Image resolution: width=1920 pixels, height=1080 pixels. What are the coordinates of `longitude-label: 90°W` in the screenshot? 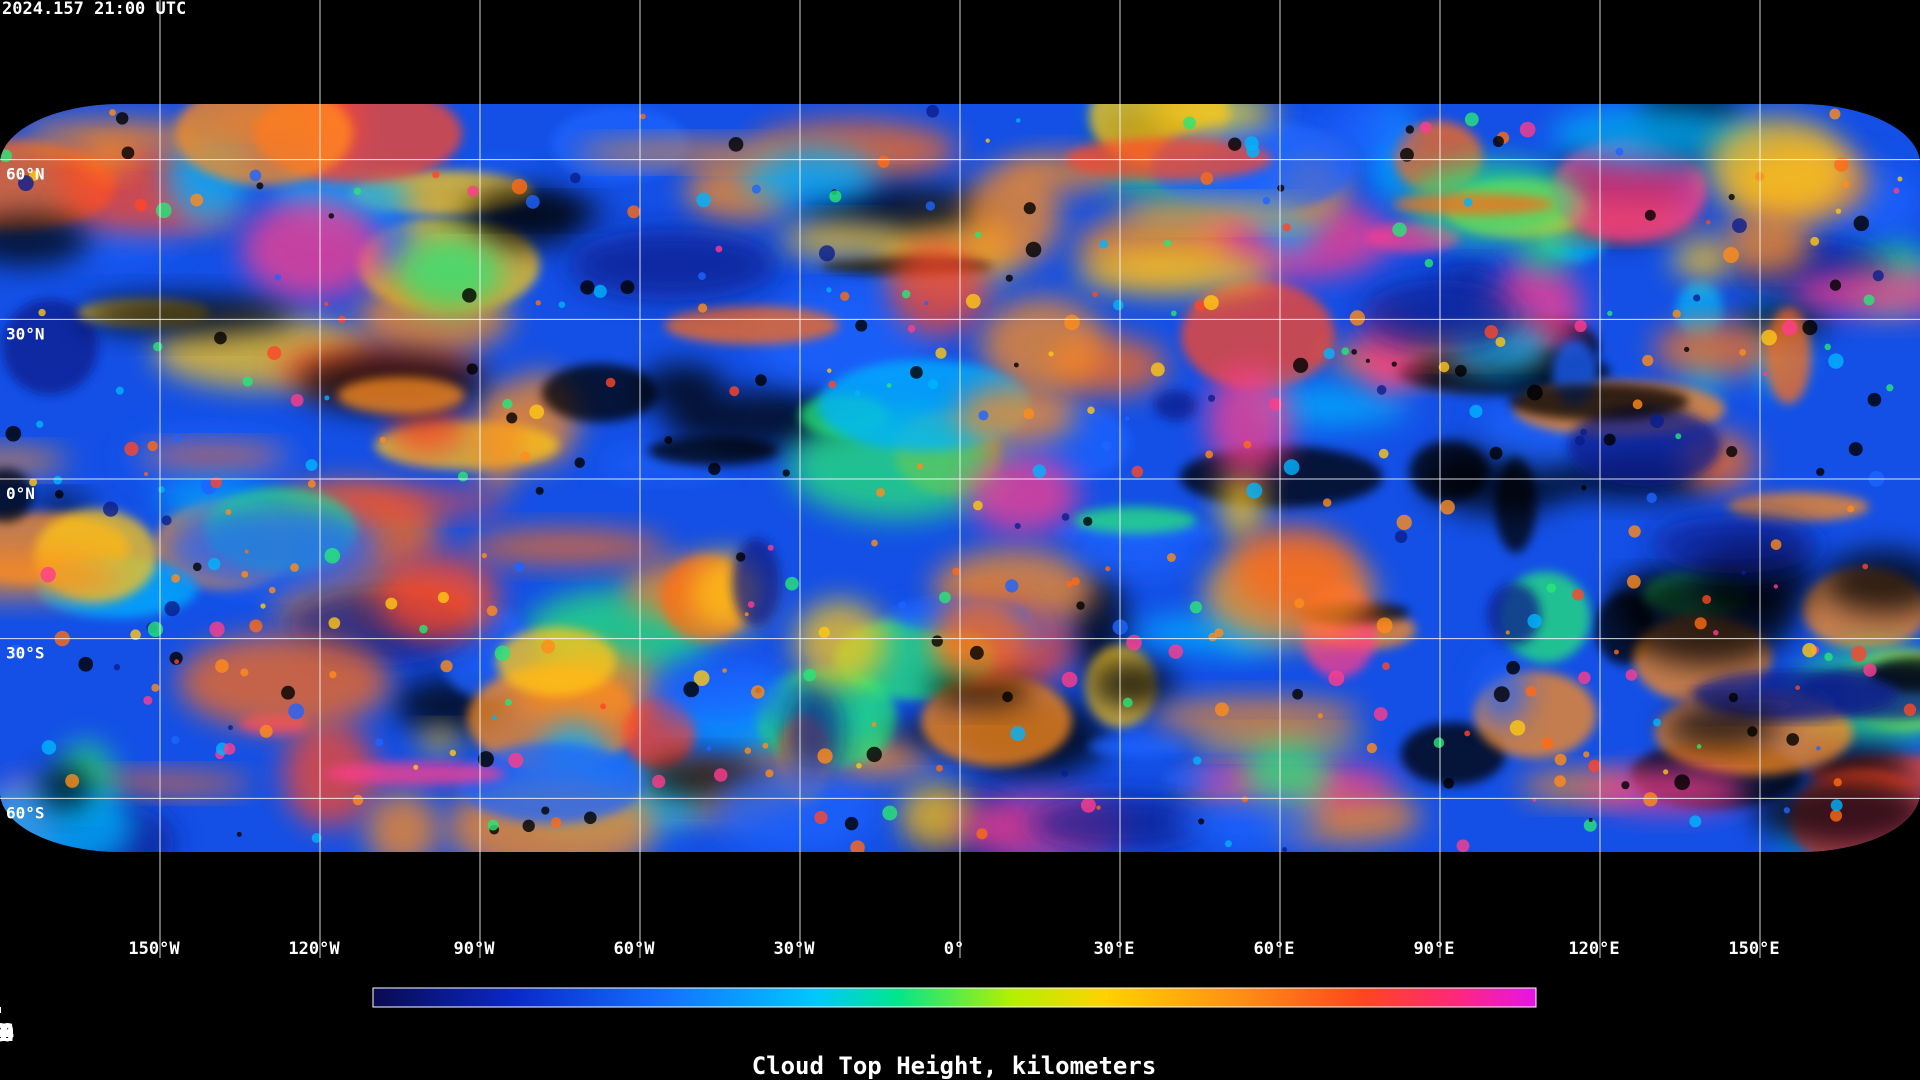 It's located at (475, 949).